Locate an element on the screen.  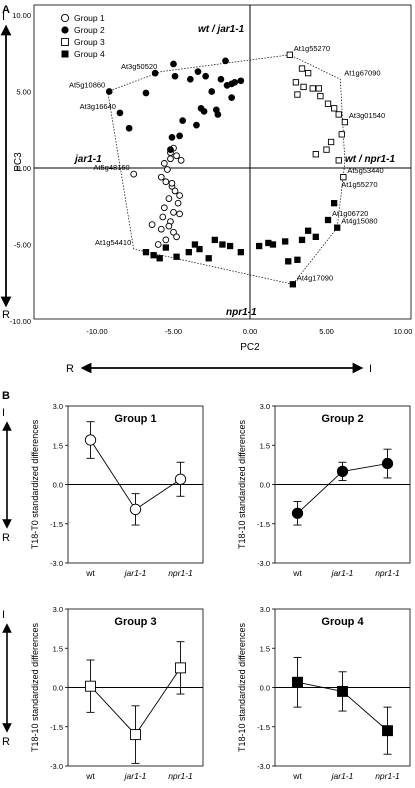
gene-label: At5g10860 is located at coordinates (87, 85).